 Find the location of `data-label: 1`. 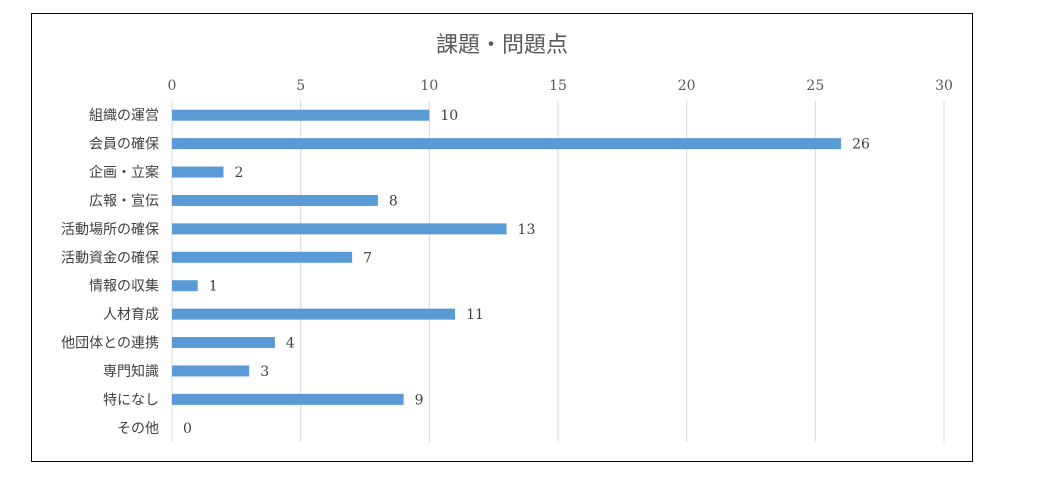

data-label: 1 is located at coordinates (213, 287).